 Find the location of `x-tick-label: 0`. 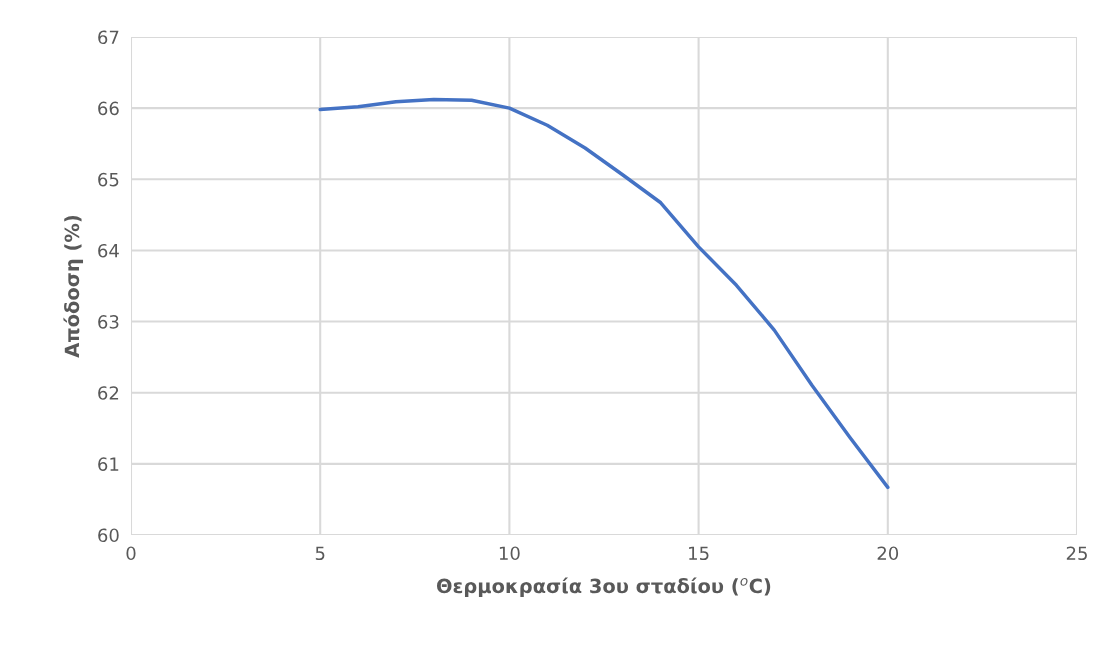

x-tick-label: 0 is located at coordinates (131, 553).